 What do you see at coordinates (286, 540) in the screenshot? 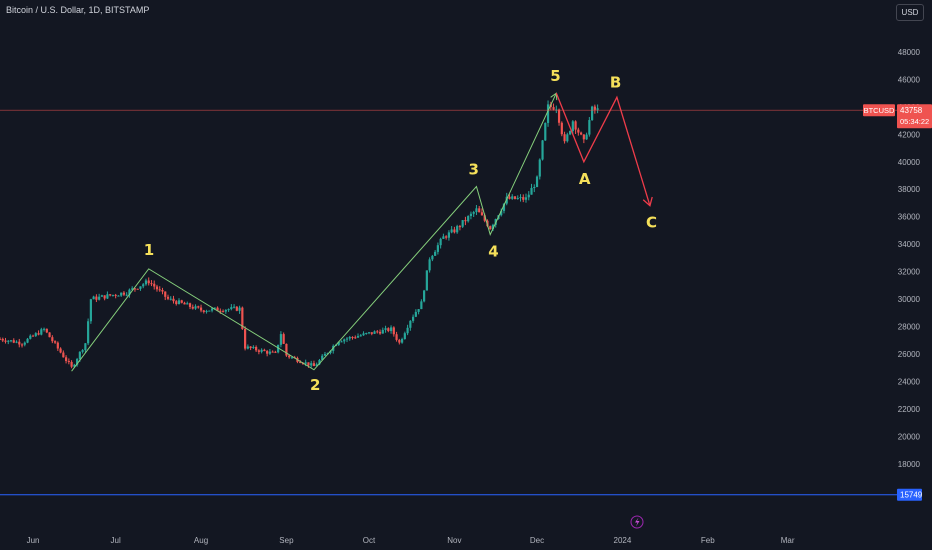
I see `time-tick-label: Sep` at bounding box center [286, 540].